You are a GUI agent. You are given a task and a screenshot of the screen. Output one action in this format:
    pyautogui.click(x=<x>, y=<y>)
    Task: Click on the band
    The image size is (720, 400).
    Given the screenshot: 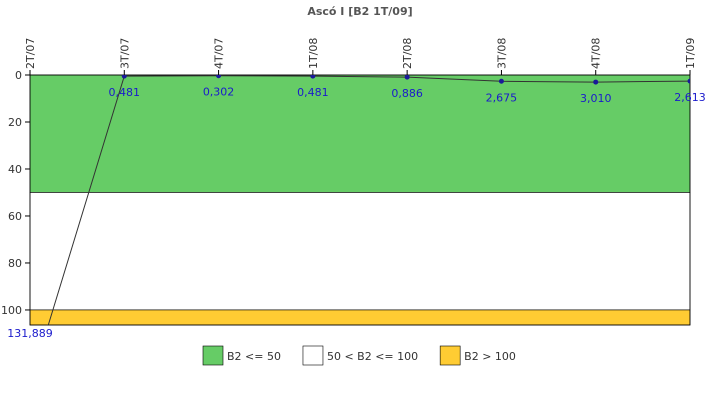 What is the action you would take?
    pyautogui.click(x=360, y=317)
    